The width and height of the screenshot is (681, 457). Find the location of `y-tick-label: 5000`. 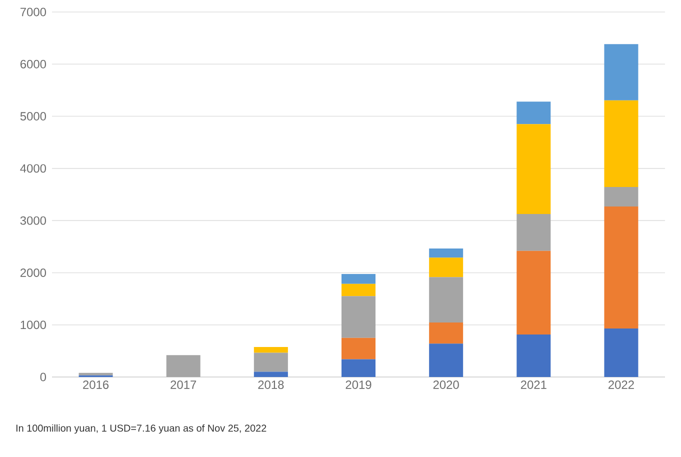

y-tick-label: 5000 is located at coordinates (33, 116).